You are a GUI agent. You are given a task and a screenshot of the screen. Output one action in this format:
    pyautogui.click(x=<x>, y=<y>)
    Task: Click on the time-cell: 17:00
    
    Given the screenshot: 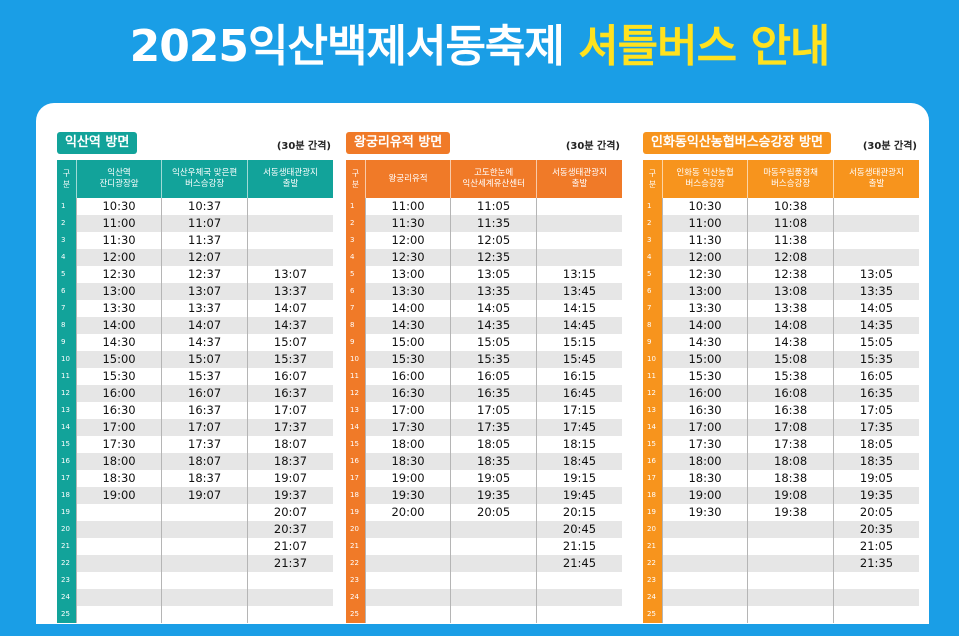 What is the action you would take?
    pyautogui.click(x=704, y=427)
    